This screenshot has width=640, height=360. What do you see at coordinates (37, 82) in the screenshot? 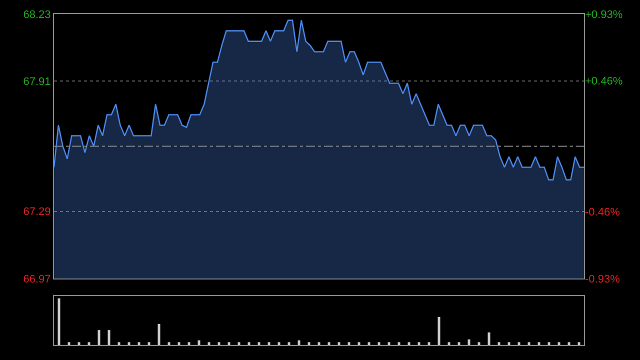
I see `y-tick-label: 67.91` at bounding box center [37, 82].